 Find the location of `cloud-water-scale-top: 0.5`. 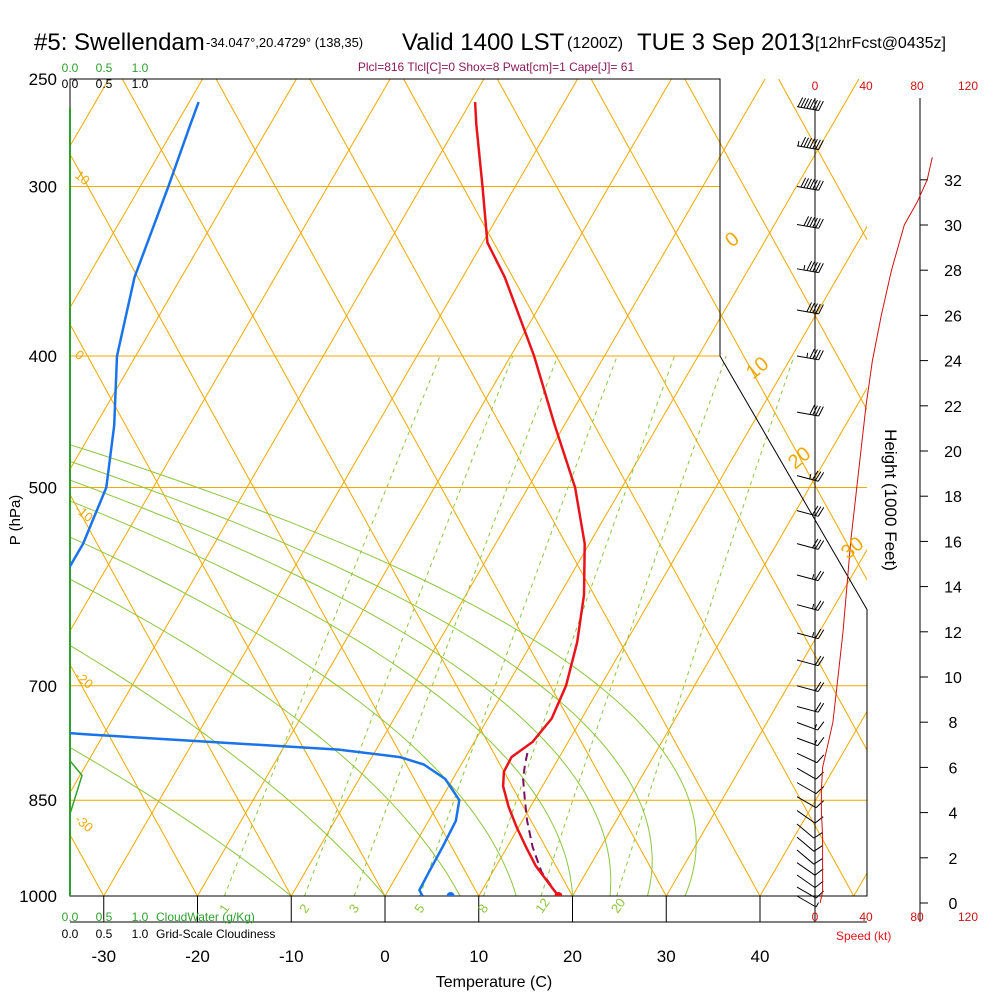

cloud-water-scale-top: 0.5 is located at coordinates (104, 68).